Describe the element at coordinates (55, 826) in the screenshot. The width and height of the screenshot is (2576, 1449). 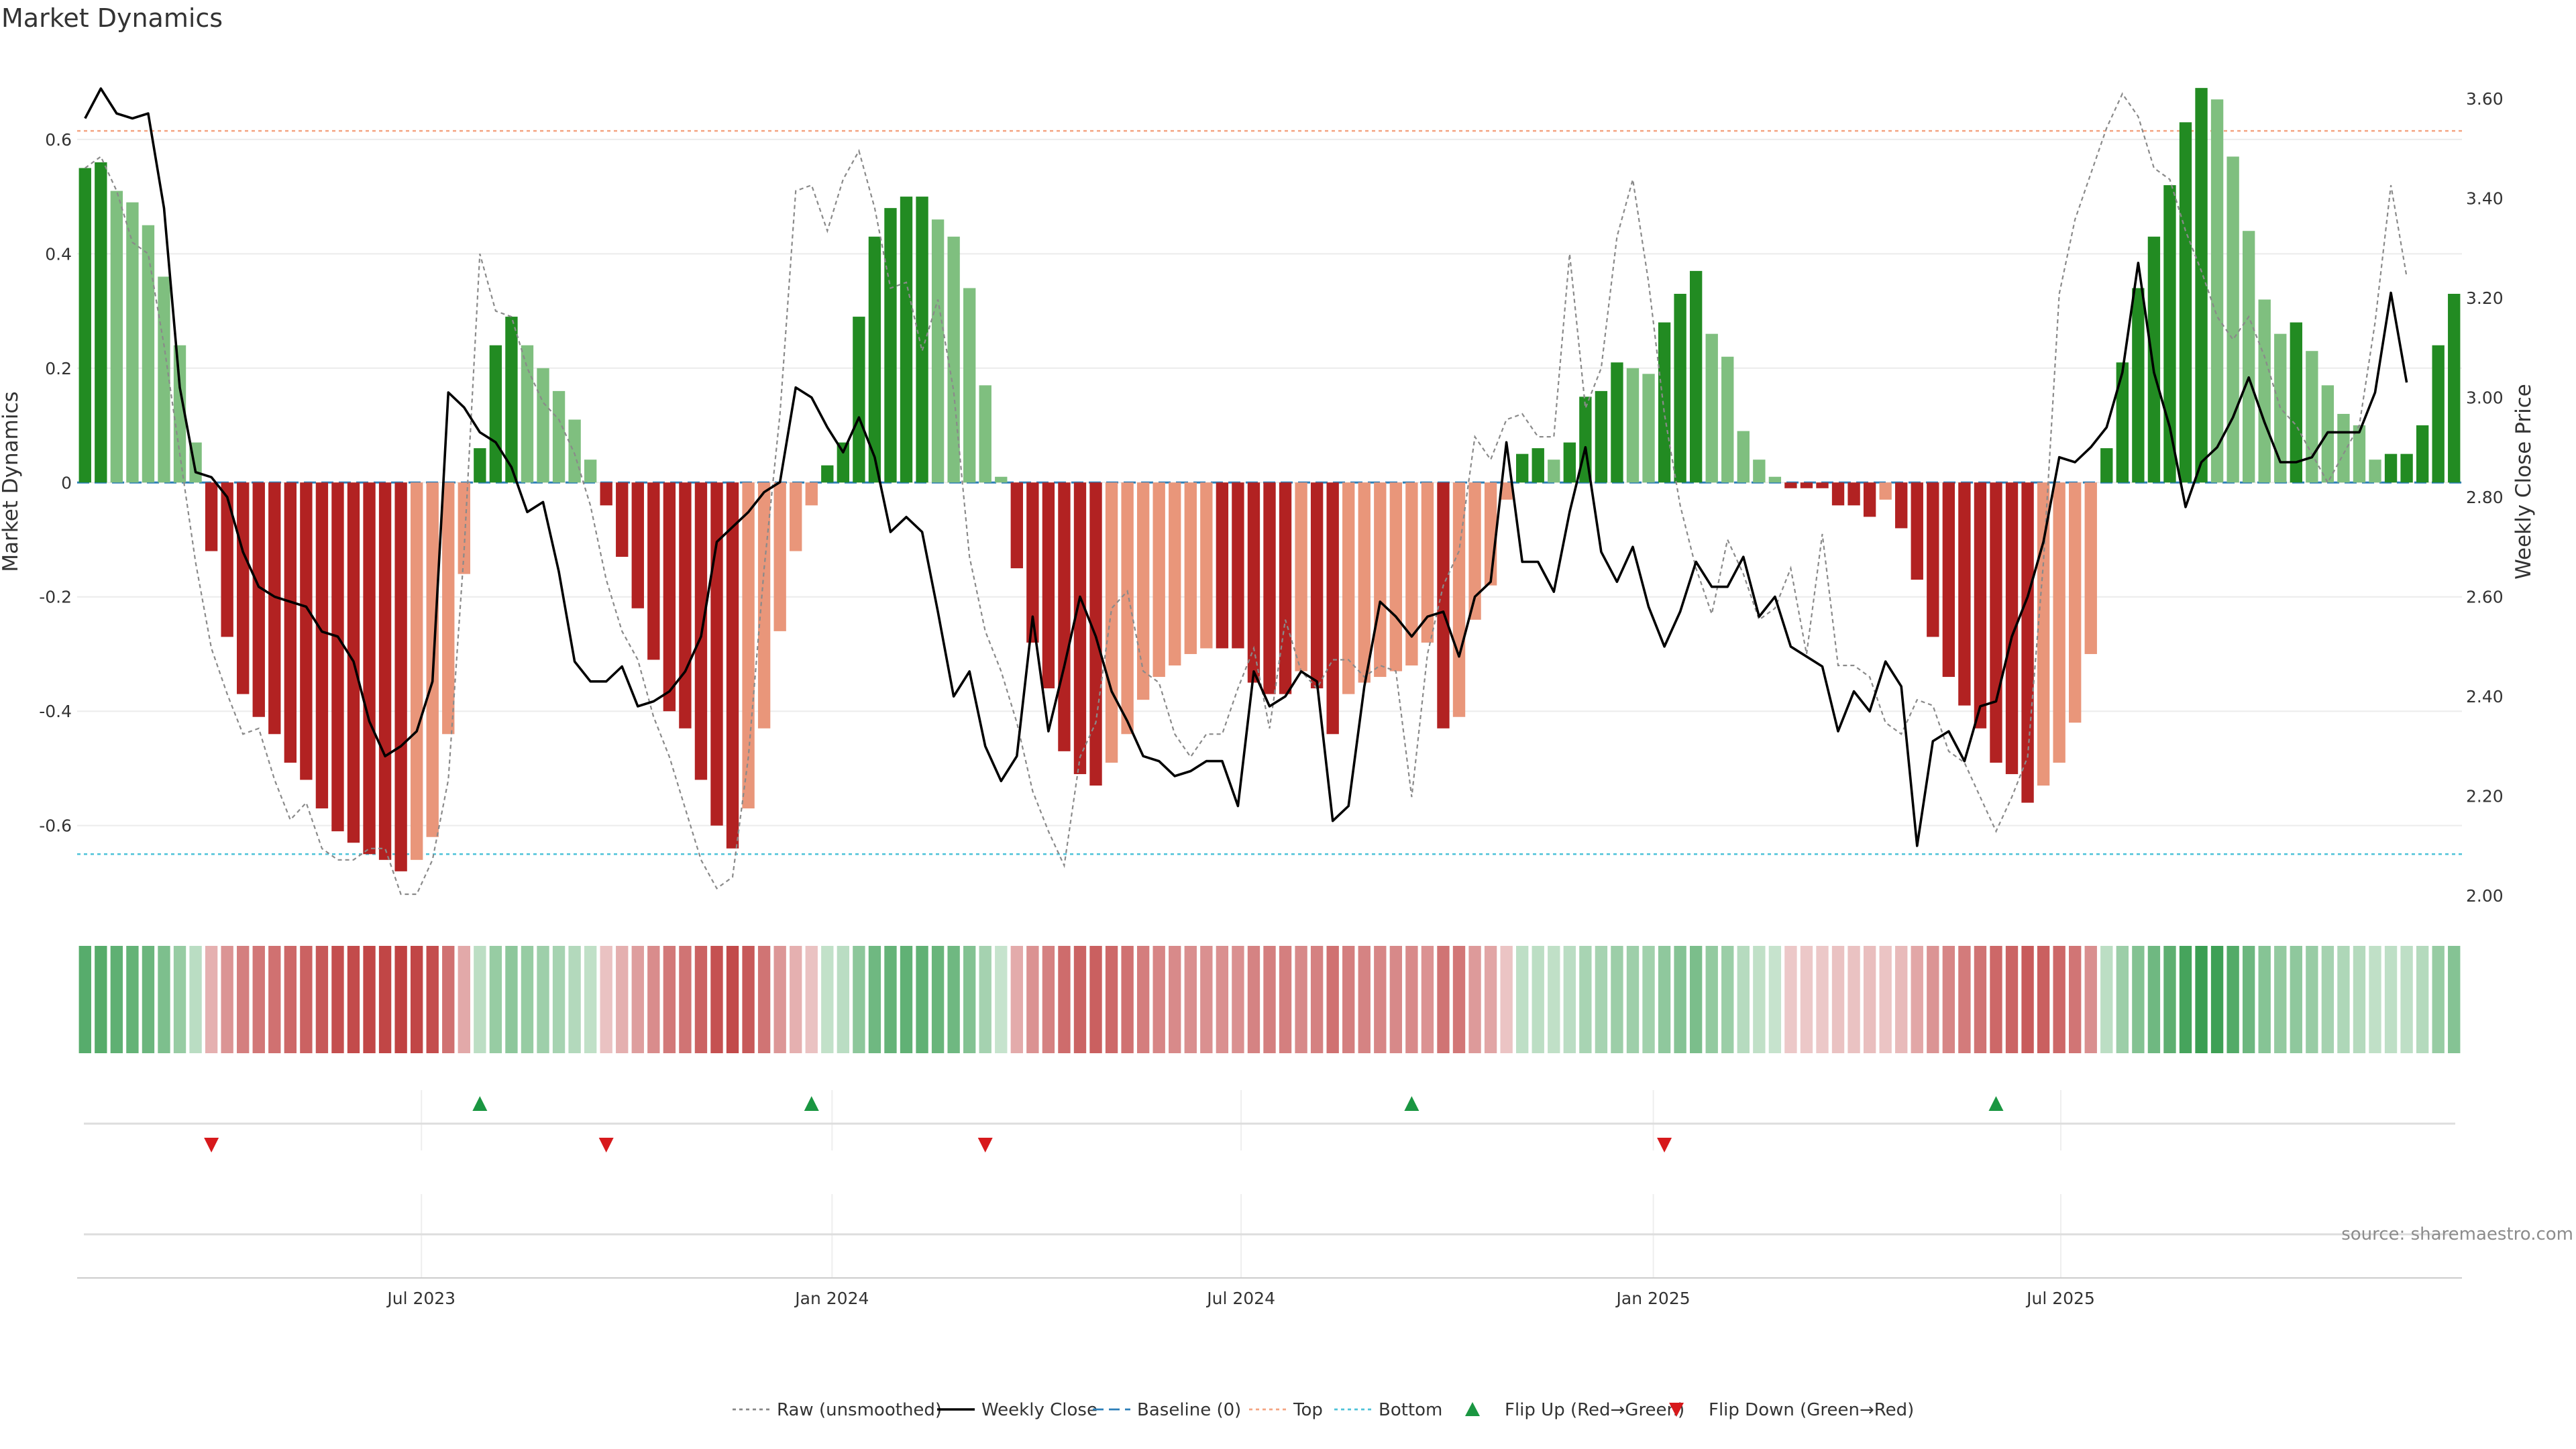
I see `y-tick-label: -0.6` at that location.